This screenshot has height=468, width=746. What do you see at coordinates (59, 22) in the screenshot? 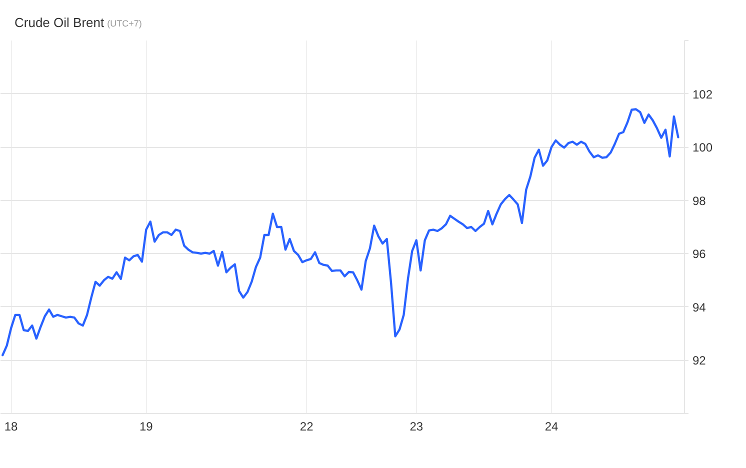
I see `chart-title: Crude Oil Brent` at bounding box center [59, 22].